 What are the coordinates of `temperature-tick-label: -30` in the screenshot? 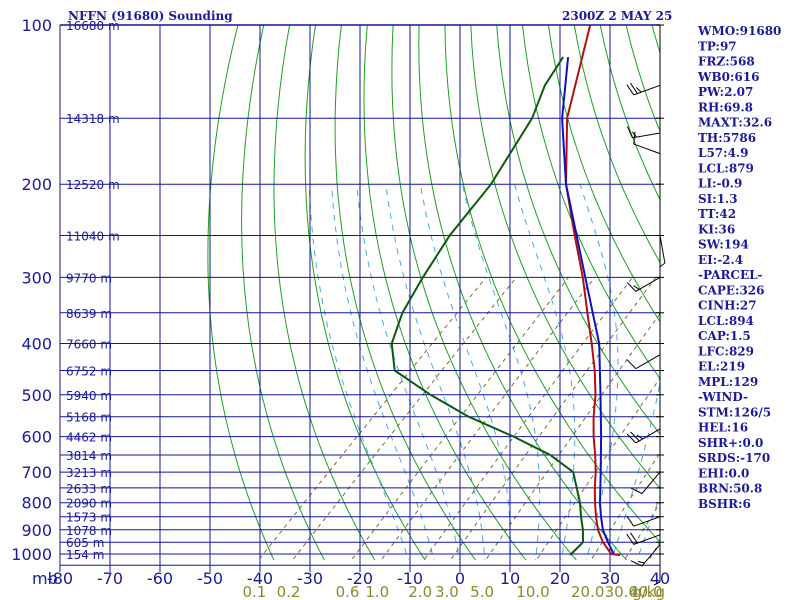 It's located at (310, 578).